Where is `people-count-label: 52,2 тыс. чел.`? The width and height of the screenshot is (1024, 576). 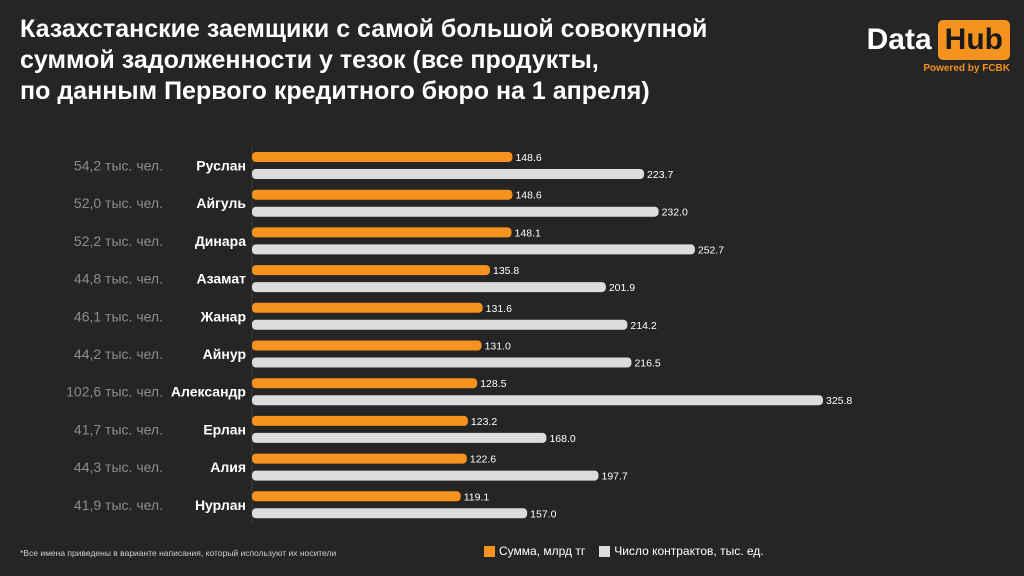
people-count-label: 52,2 тыс. чел. is located at coordinates (118, 241).